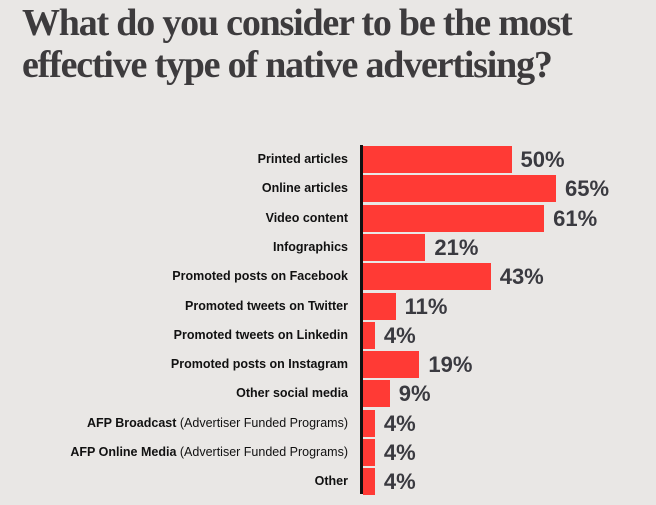  I want to click on bar-row: Promoted posts on Instagram 19%, so click(328, 364).